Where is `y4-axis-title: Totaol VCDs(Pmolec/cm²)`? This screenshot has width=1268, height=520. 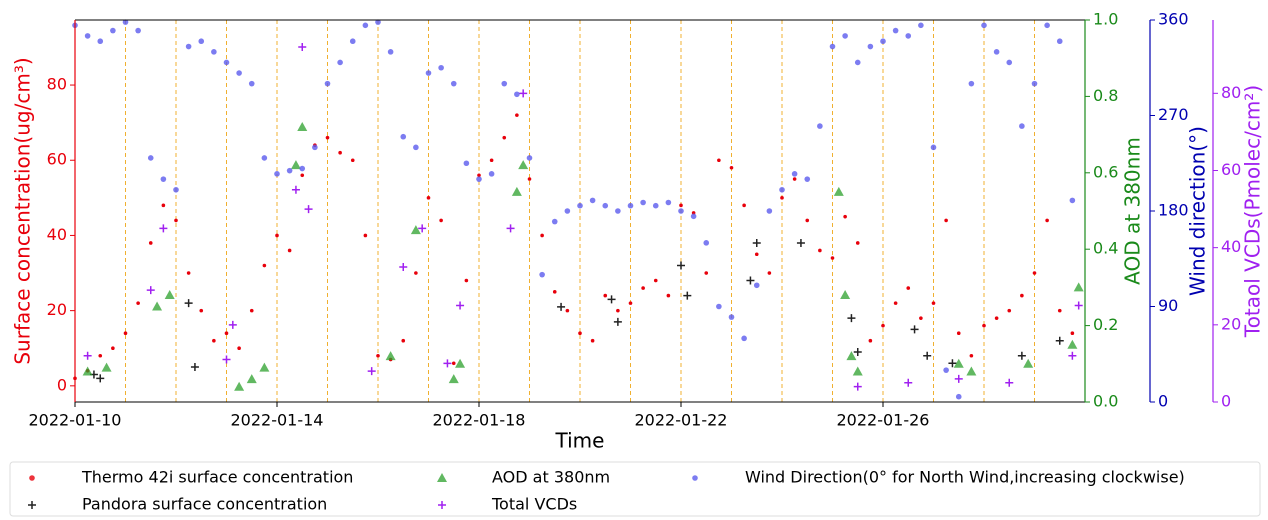 y4-axis-title: Totaol VCDs(Pmolec/cm²) is located at coordinates (1253, 211).